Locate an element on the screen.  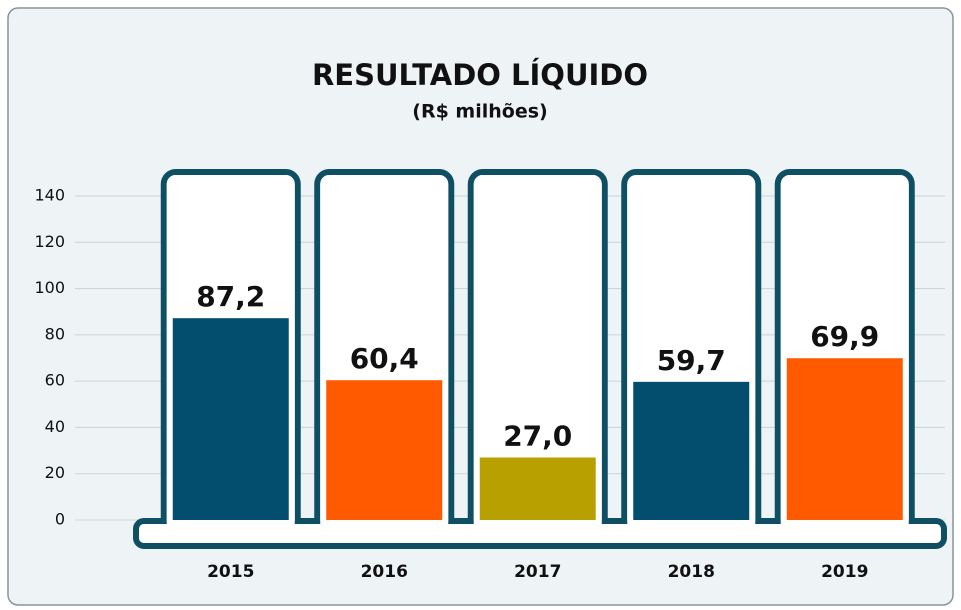
value-label: 27,0 is located at coordinates (537, 436).